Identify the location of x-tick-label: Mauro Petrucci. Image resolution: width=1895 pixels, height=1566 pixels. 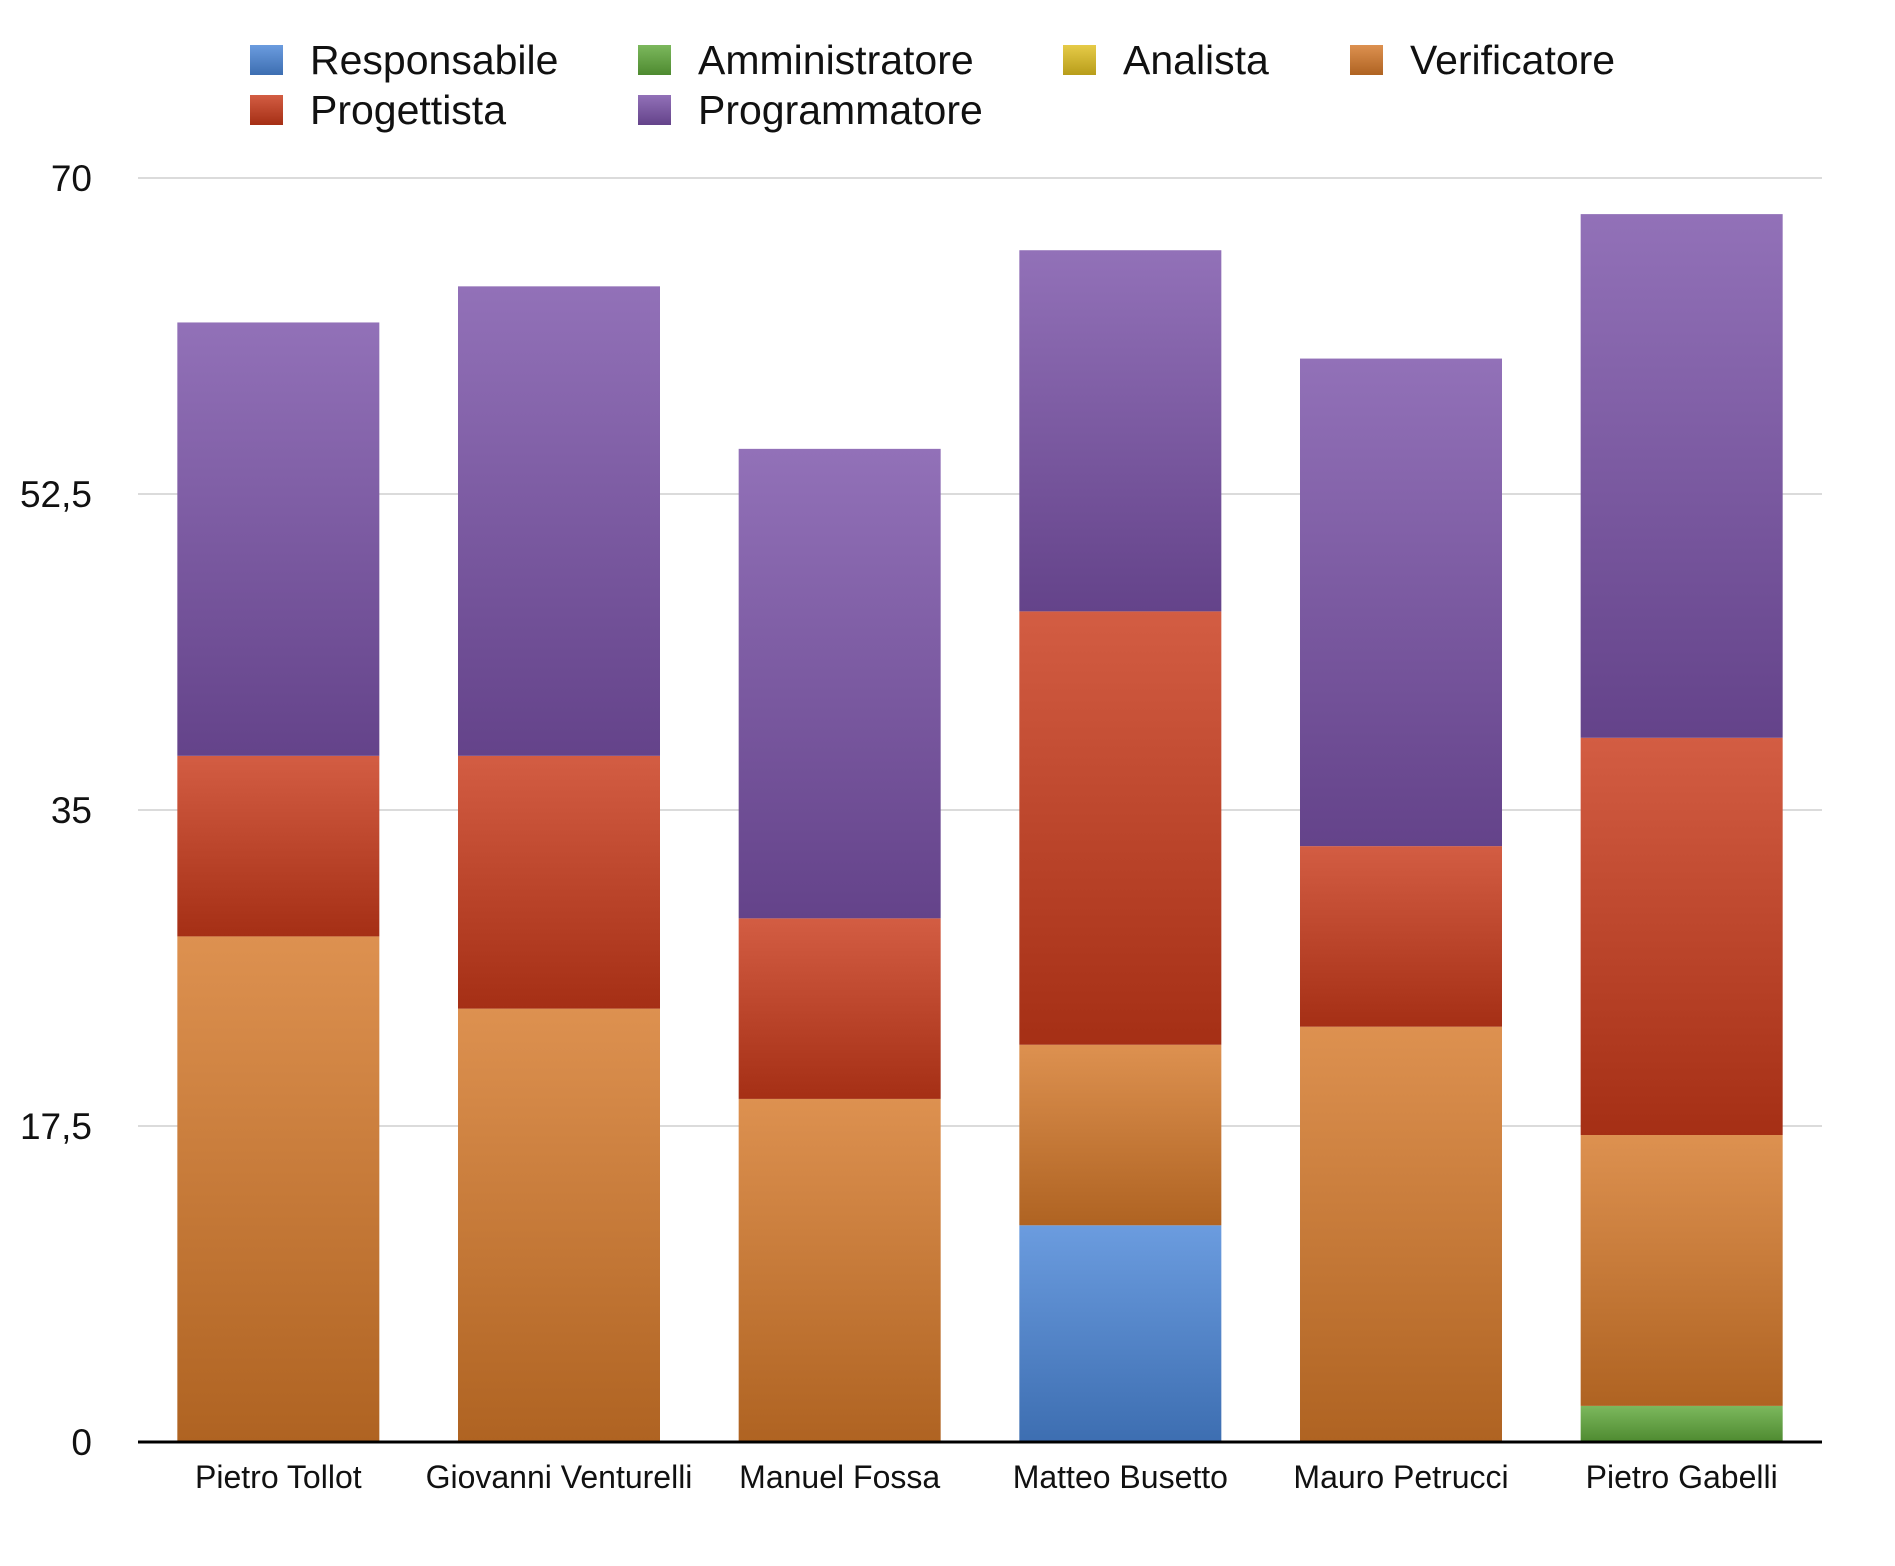
(1400, 1477).